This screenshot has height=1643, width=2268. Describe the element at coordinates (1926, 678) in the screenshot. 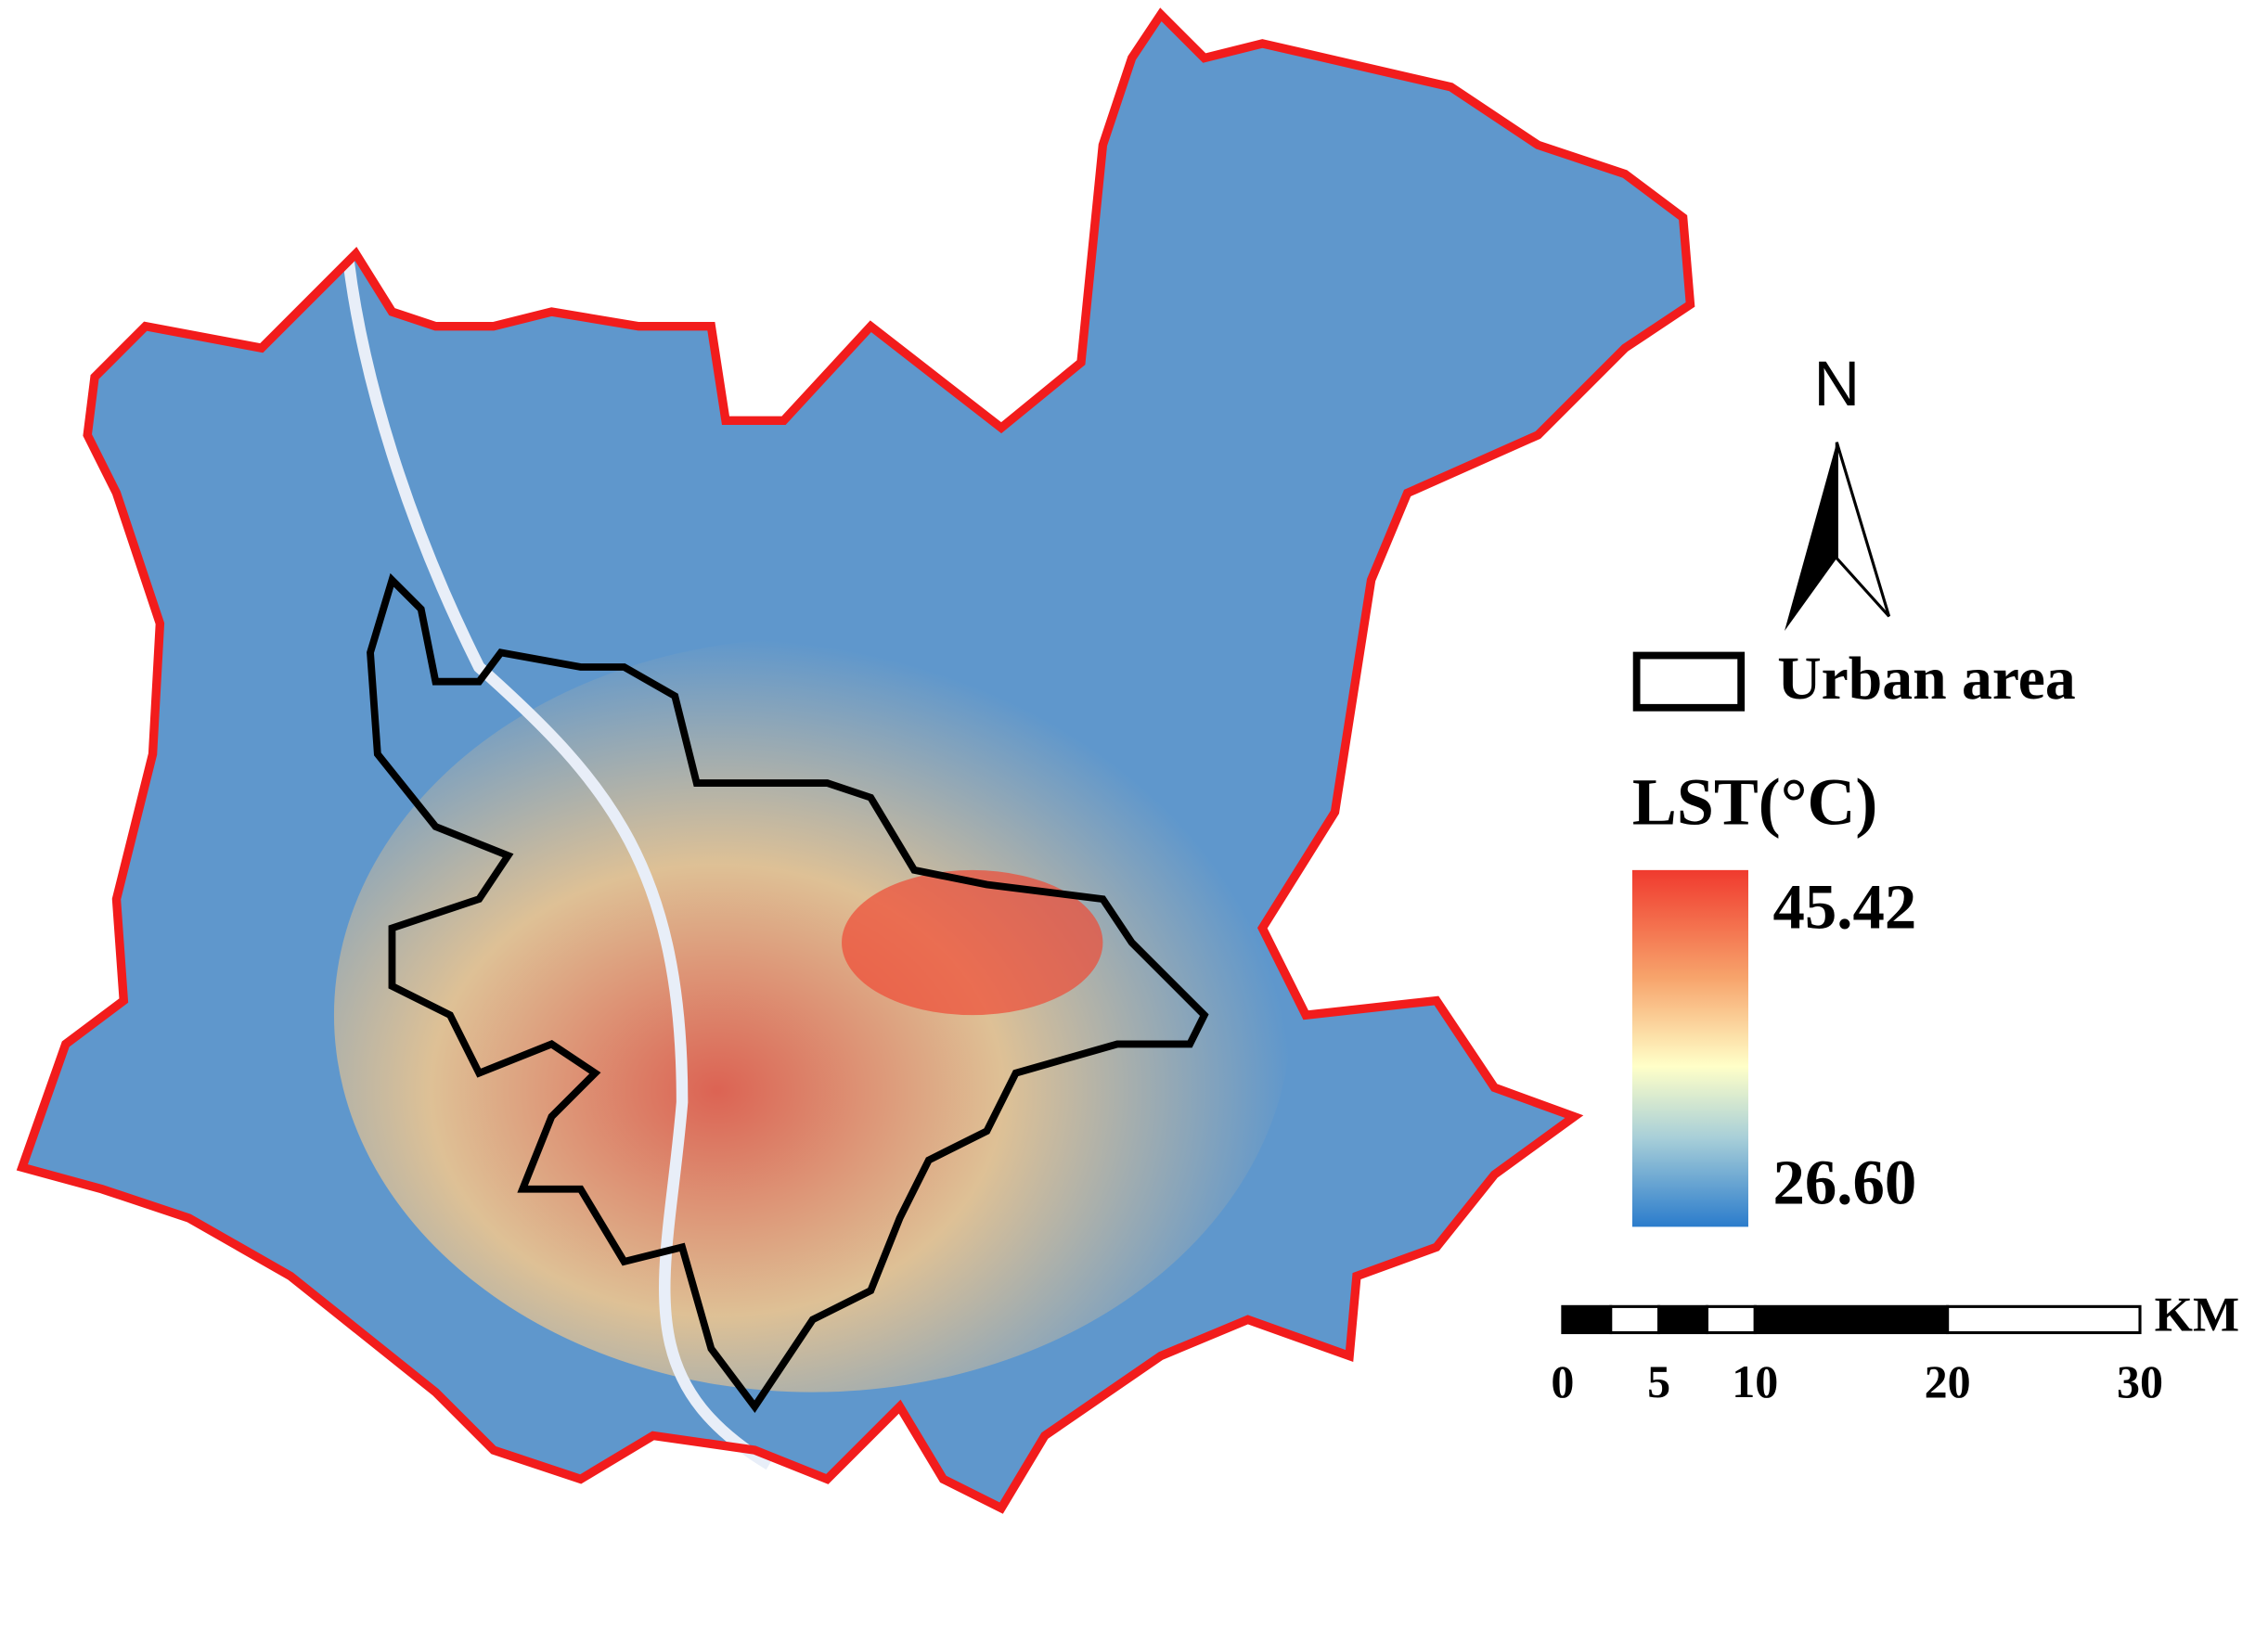

I see `urban-legend-label: Urban area` at that location.